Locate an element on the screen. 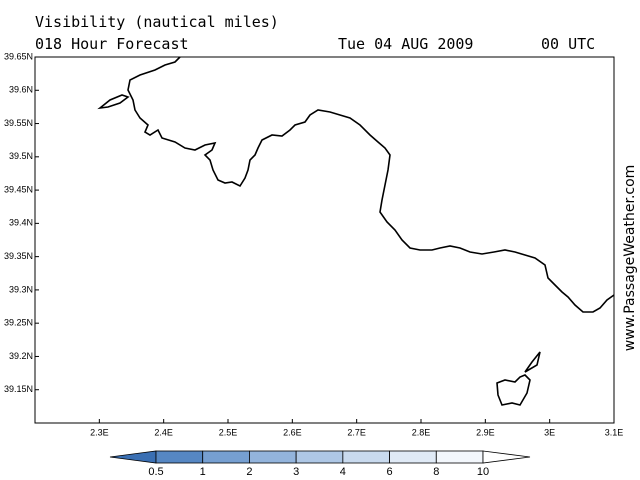  x-tick-label: 2.8E is located at coordinates (421, 432).